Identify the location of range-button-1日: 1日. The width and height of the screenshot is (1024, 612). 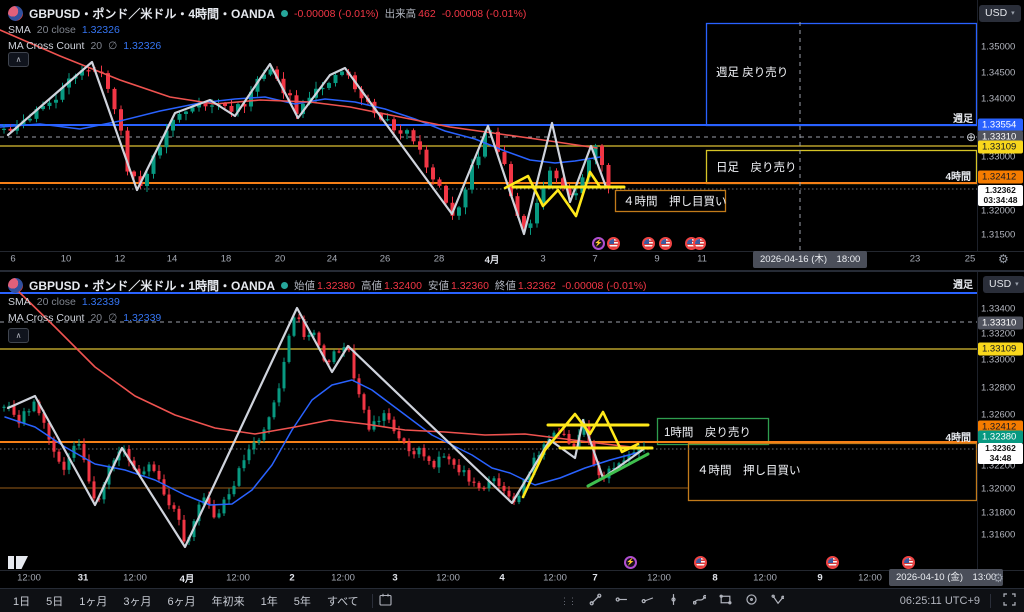
(21, 601).